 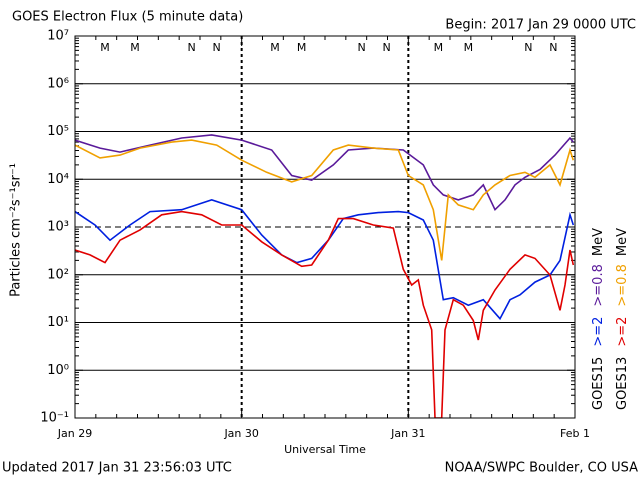 What do you see at coordinates (325, 449) in the screenshot?
I see `x-axis-label: Universal Time` at bounding box center [325, 449].